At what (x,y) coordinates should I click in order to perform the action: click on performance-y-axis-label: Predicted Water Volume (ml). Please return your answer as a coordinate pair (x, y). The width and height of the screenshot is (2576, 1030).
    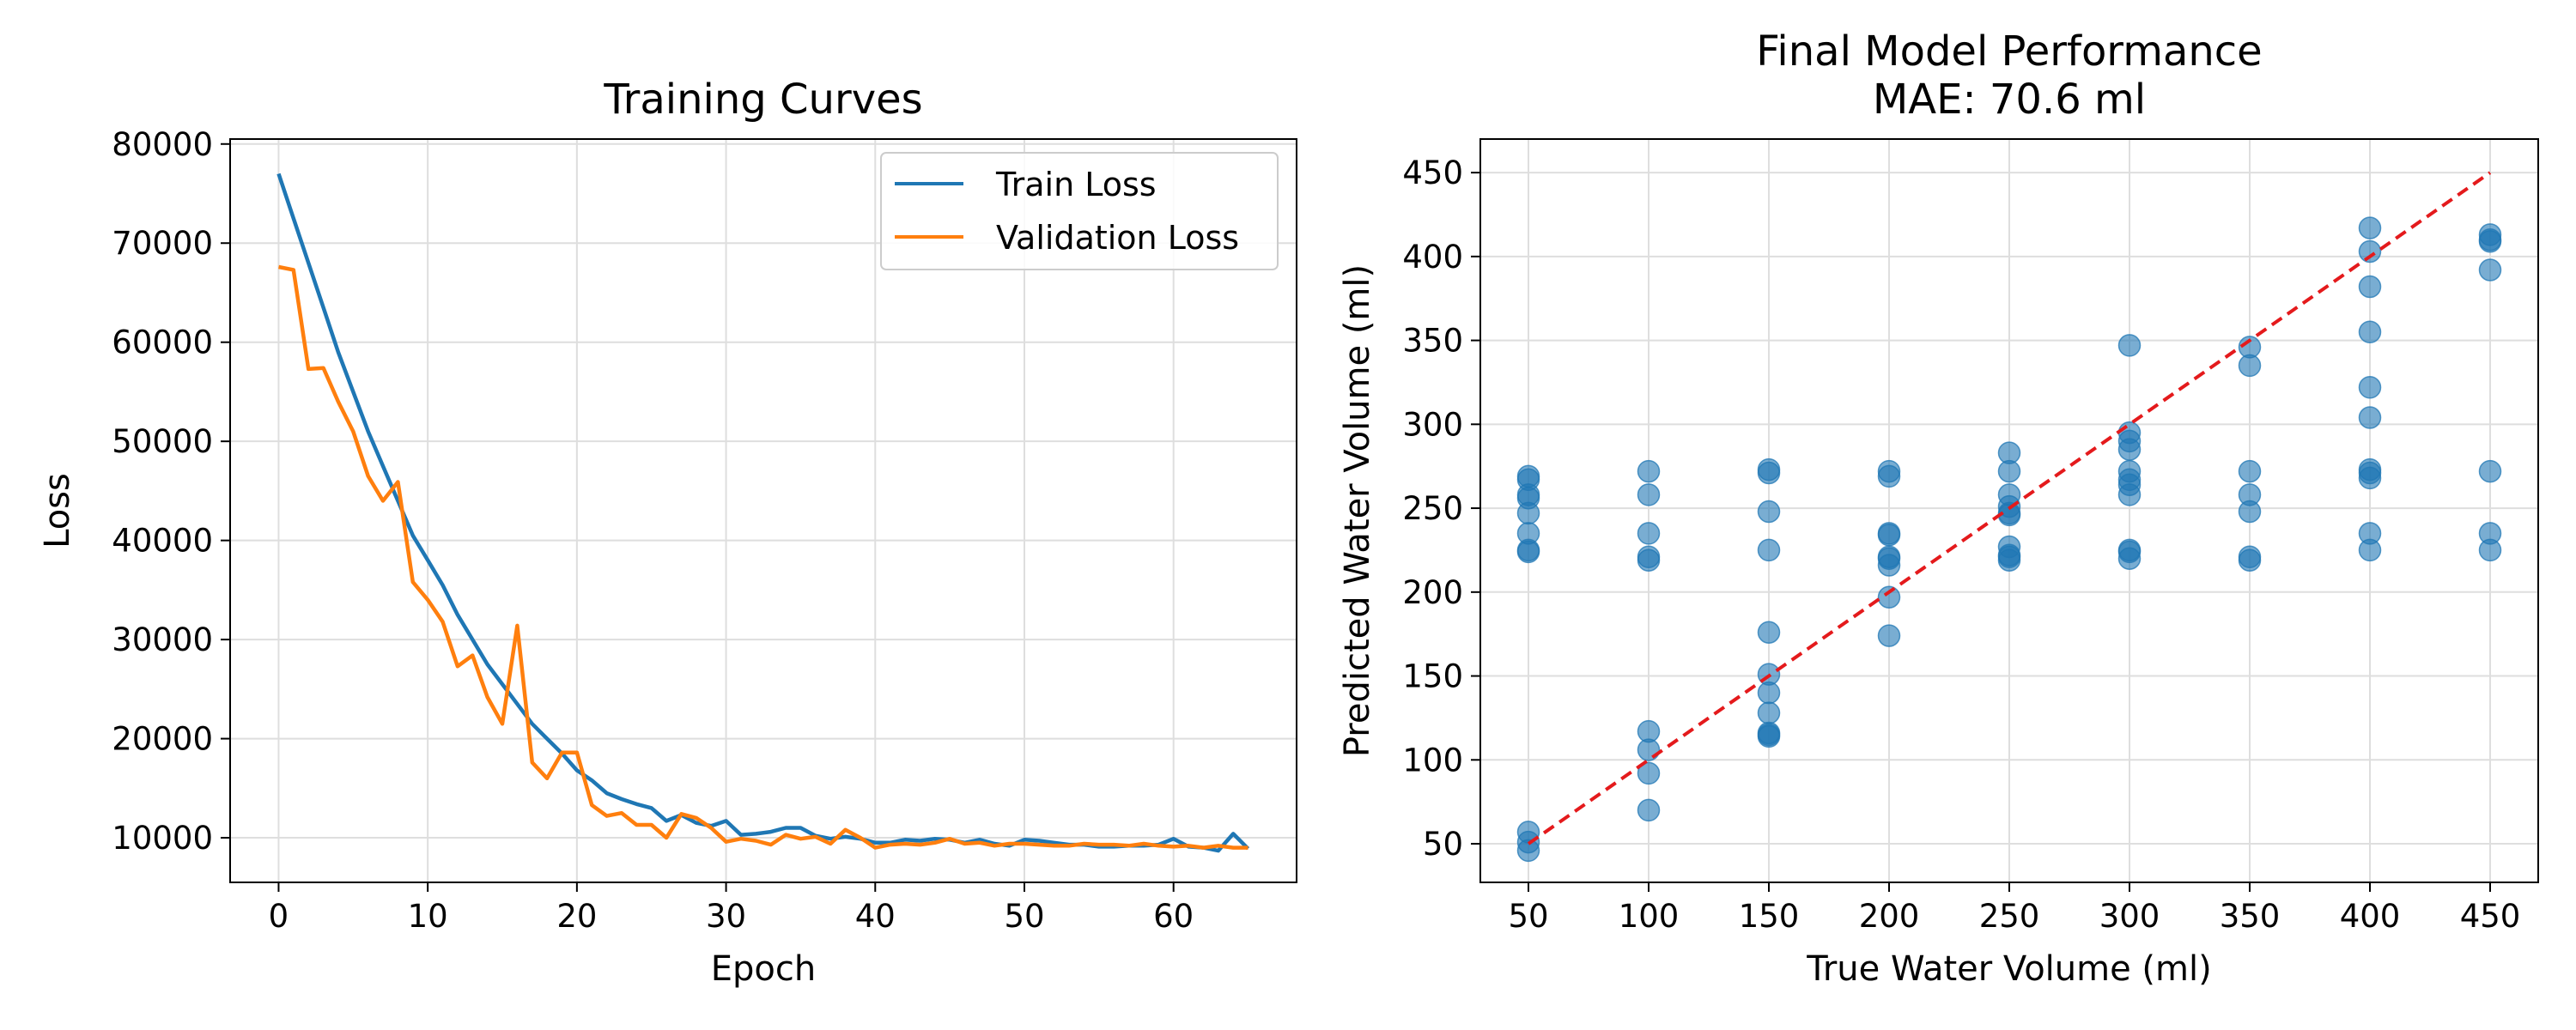
    Looking at the image, I should click on (1357, 510).